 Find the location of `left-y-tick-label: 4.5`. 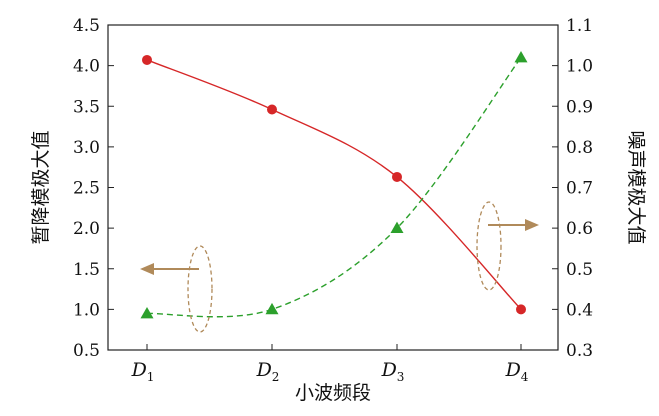

left-y-tick-label: 4.5 is located at coordinates (86, 26).